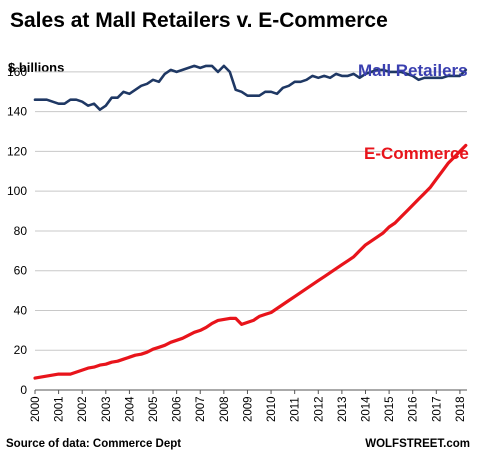 The image size is (477, 459). What do you see at coordinates (416, 153) in the screenshot?
I see `series-label-e-commerce: E-Commerce` at bounding box center [416, 153].